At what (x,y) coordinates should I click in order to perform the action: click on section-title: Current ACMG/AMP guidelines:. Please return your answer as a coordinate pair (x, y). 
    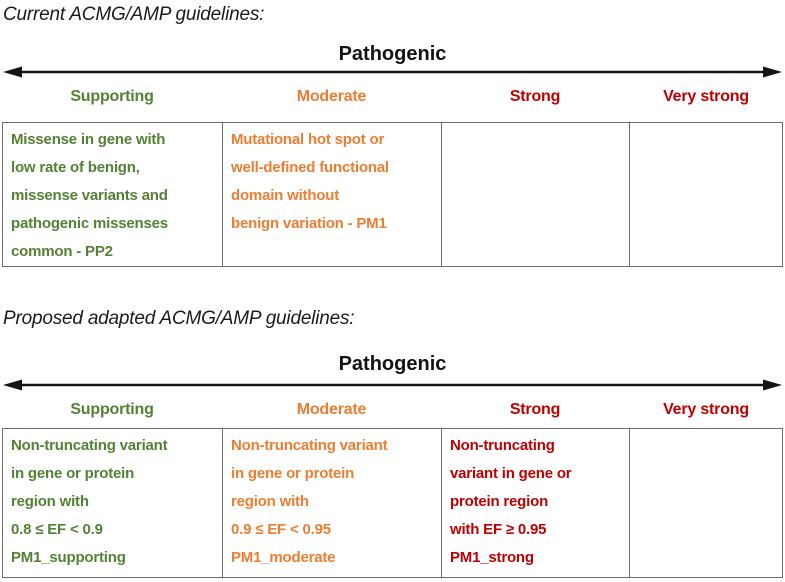
    Looking at the image, I should click on (134, 14).